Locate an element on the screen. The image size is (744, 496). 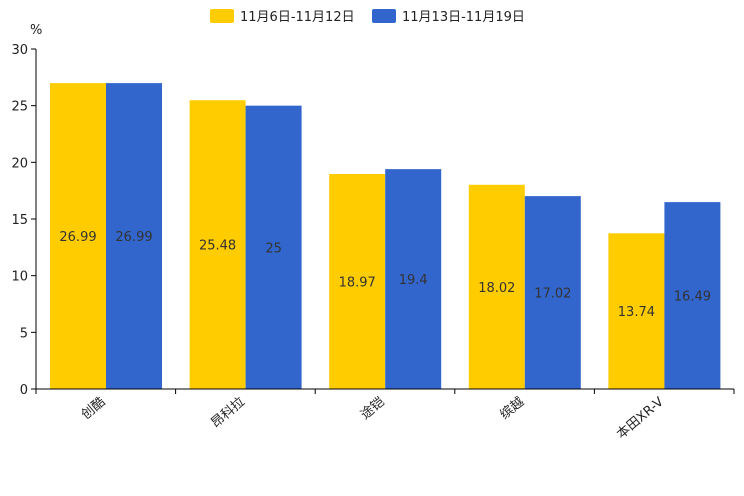
legend: 11月6日-11月12日 11月13日-11月19日 is located at coordinates (367, 17).